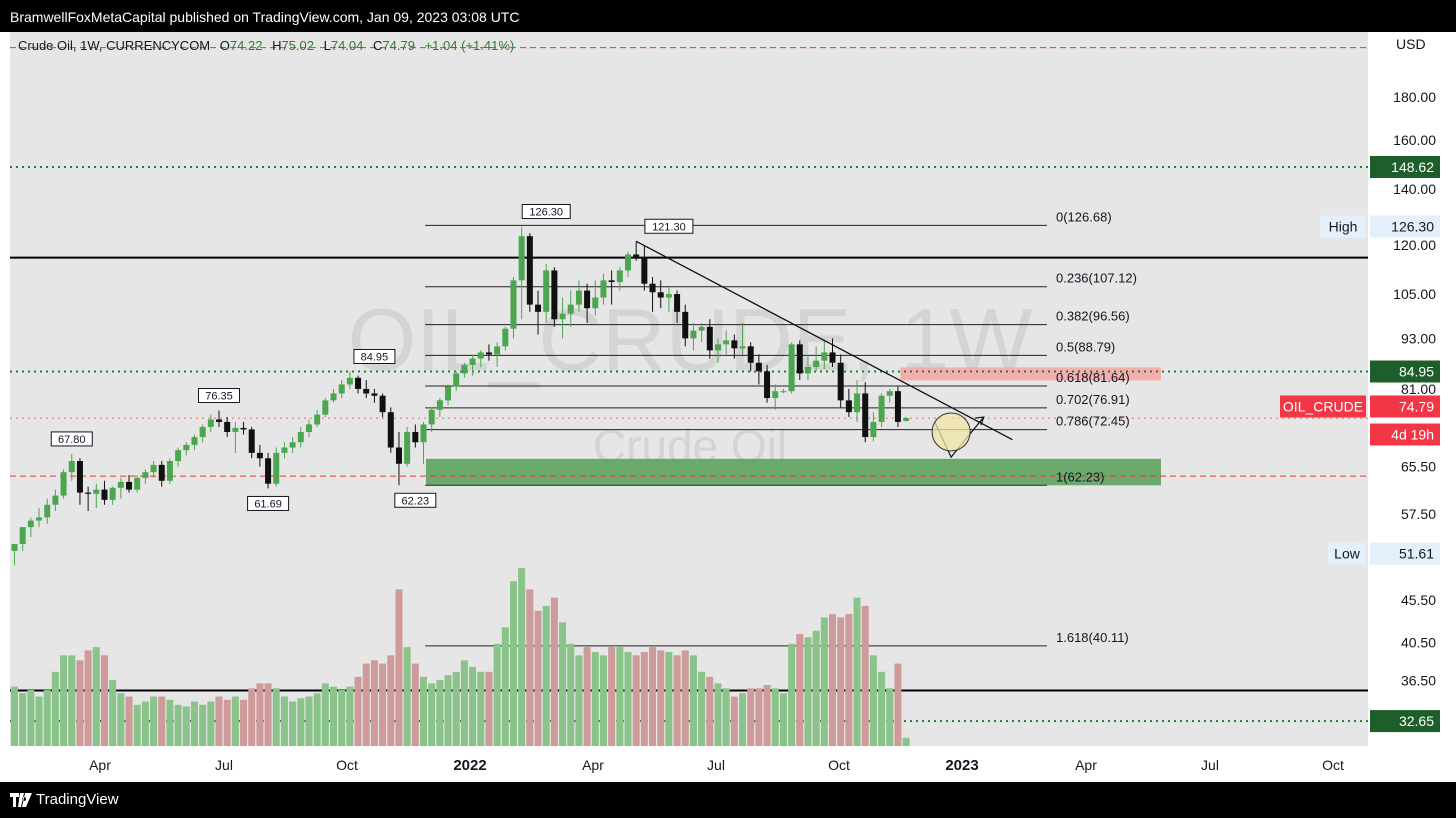  Describe the element at coordinates (1323, 406) in the screenshot. I see `price-tag-text: OIL_CRUDE` at that location.